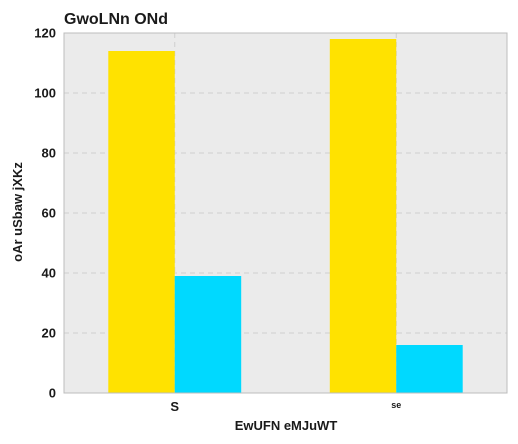  What do you see at coordinates (49, 153) in the screenshot?
I see `y-tick-label: 80` at bounding box center [49, 153].